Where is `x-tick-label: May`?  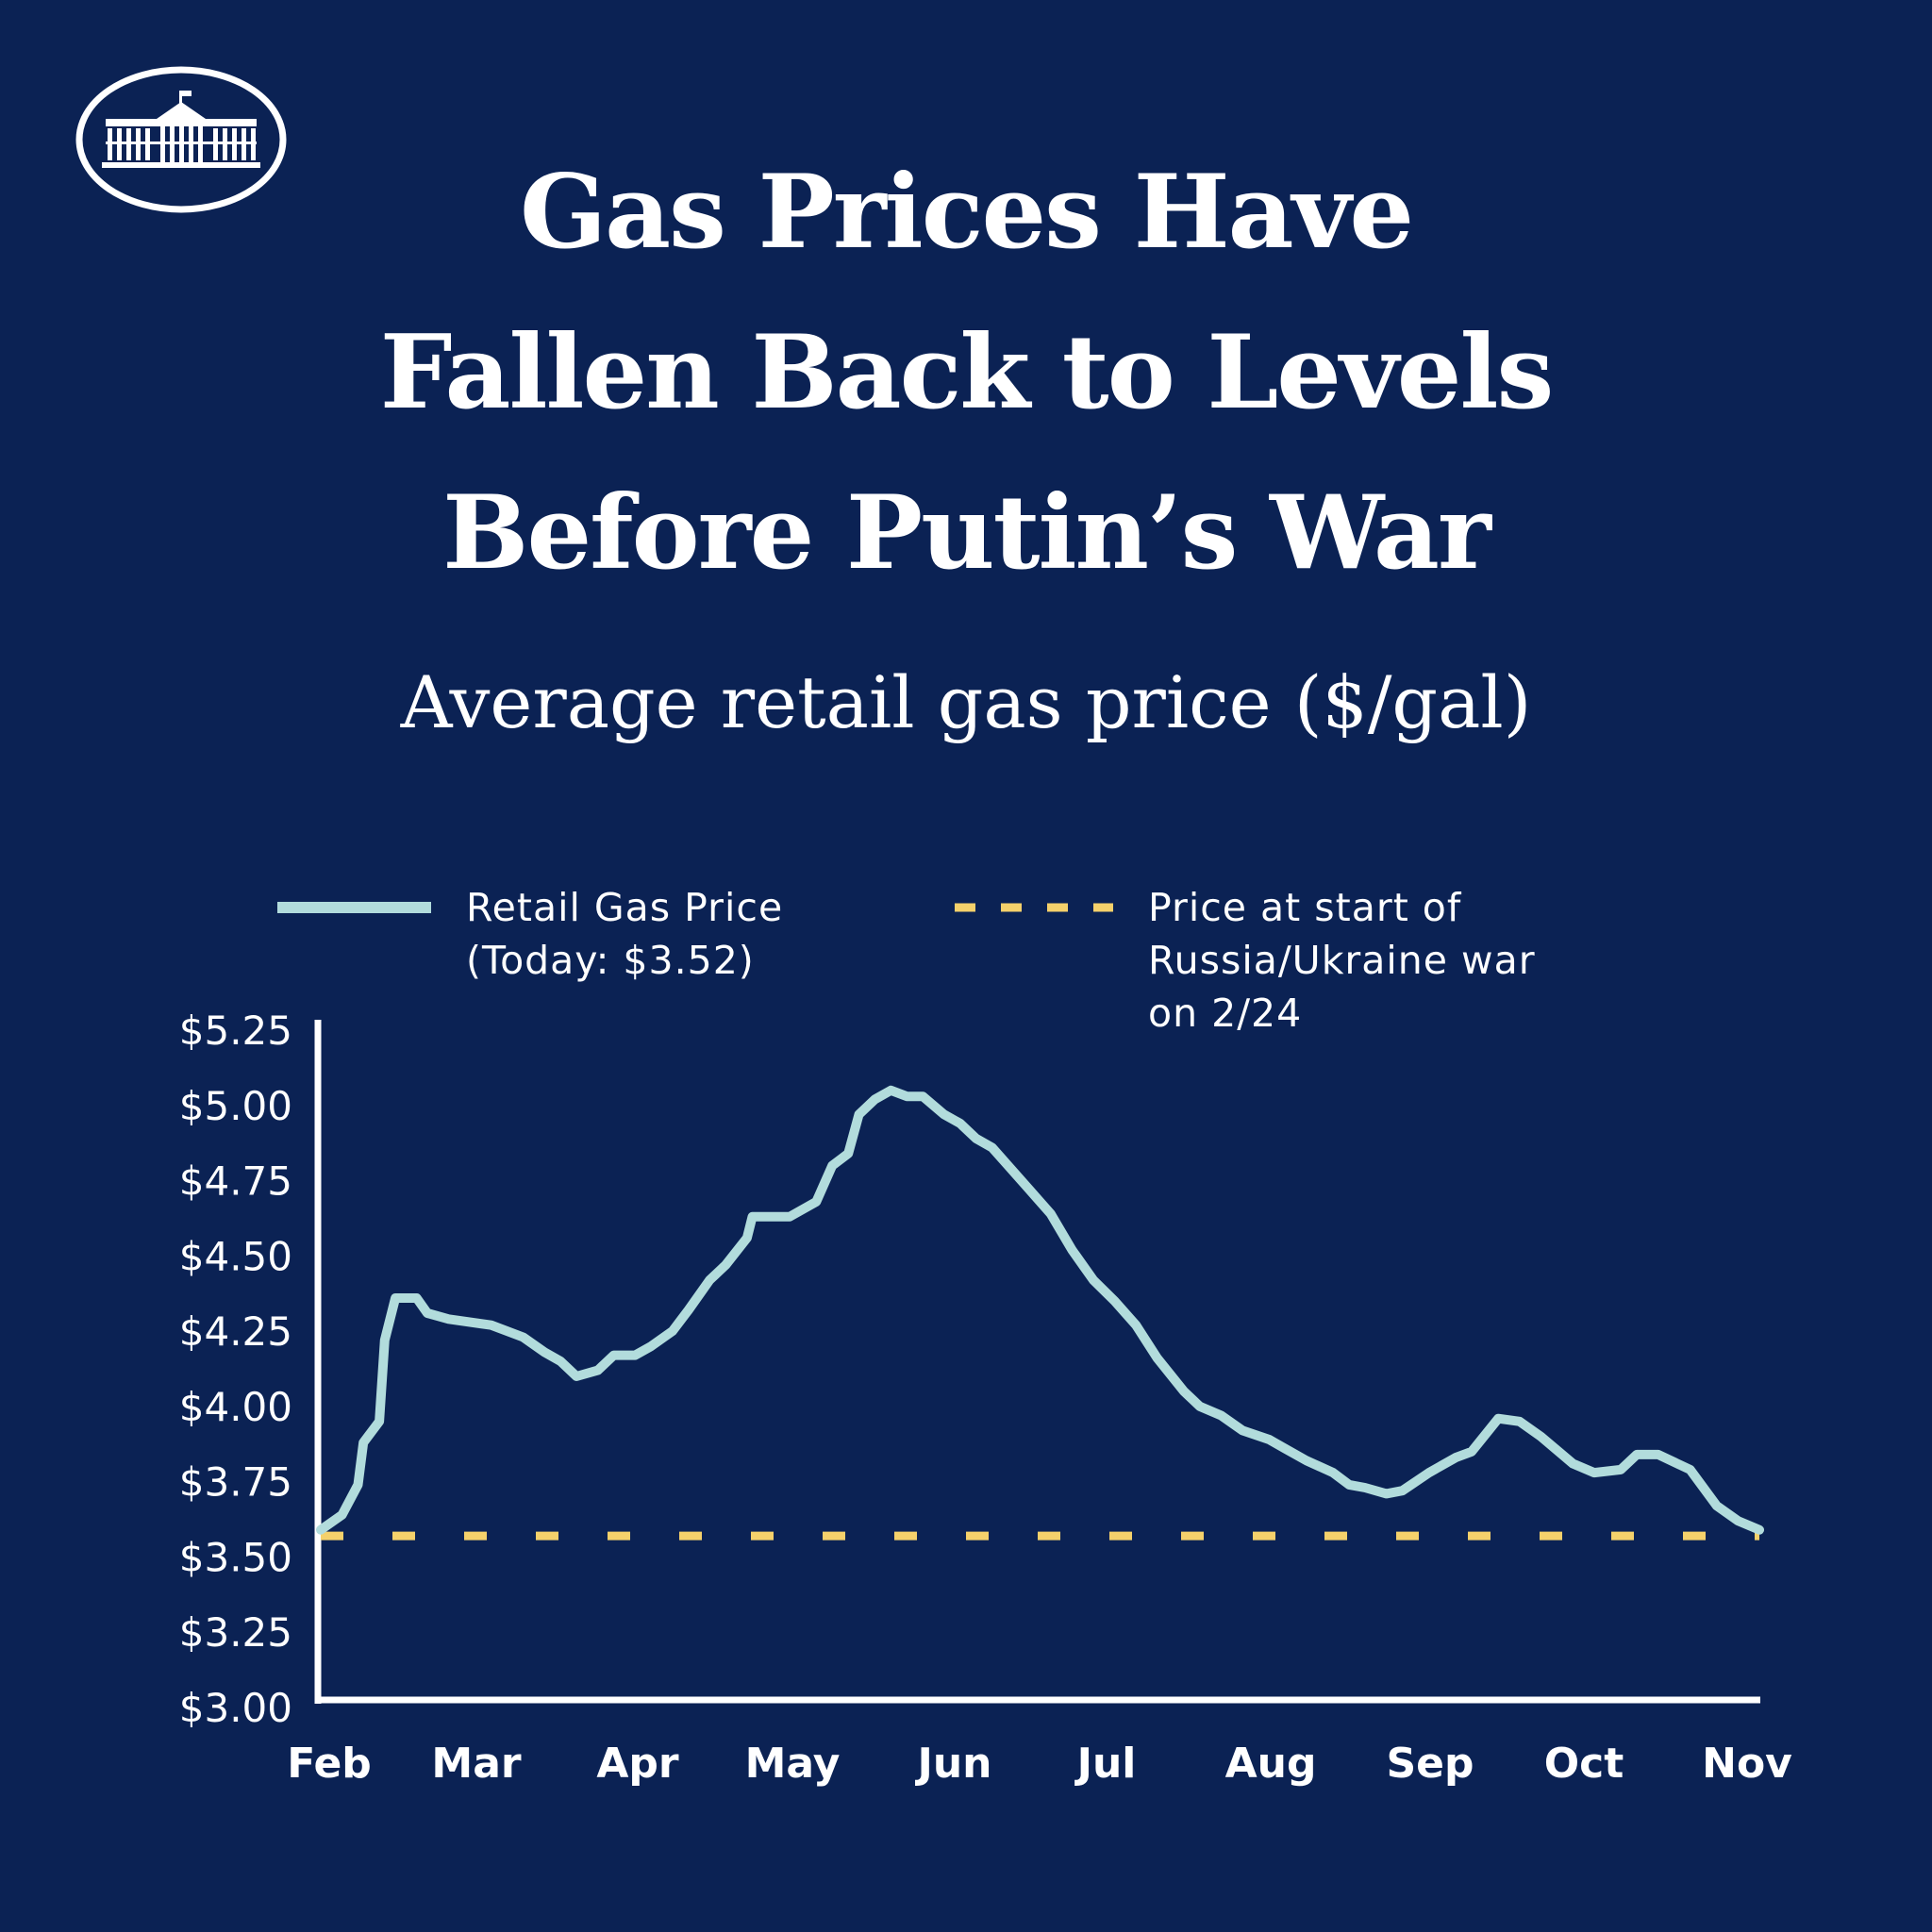 x-tick-label: May is located at coordinates (793, 1764).